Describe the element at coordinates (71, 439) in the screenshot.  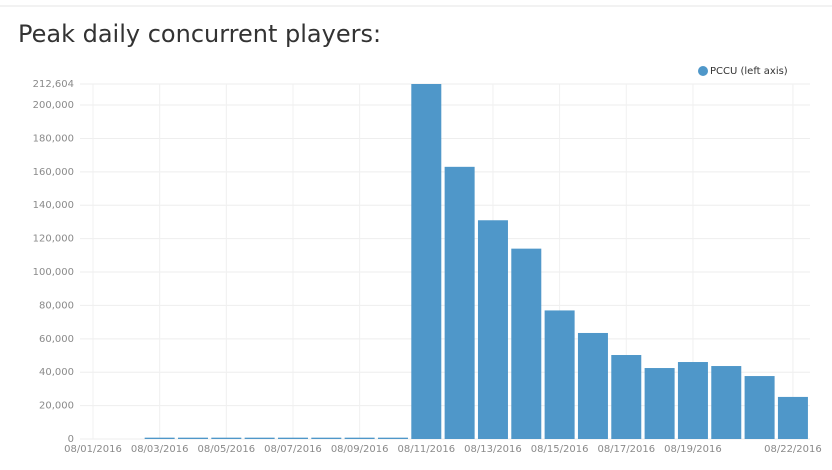
I see `y-tick-label: 0` at that location.